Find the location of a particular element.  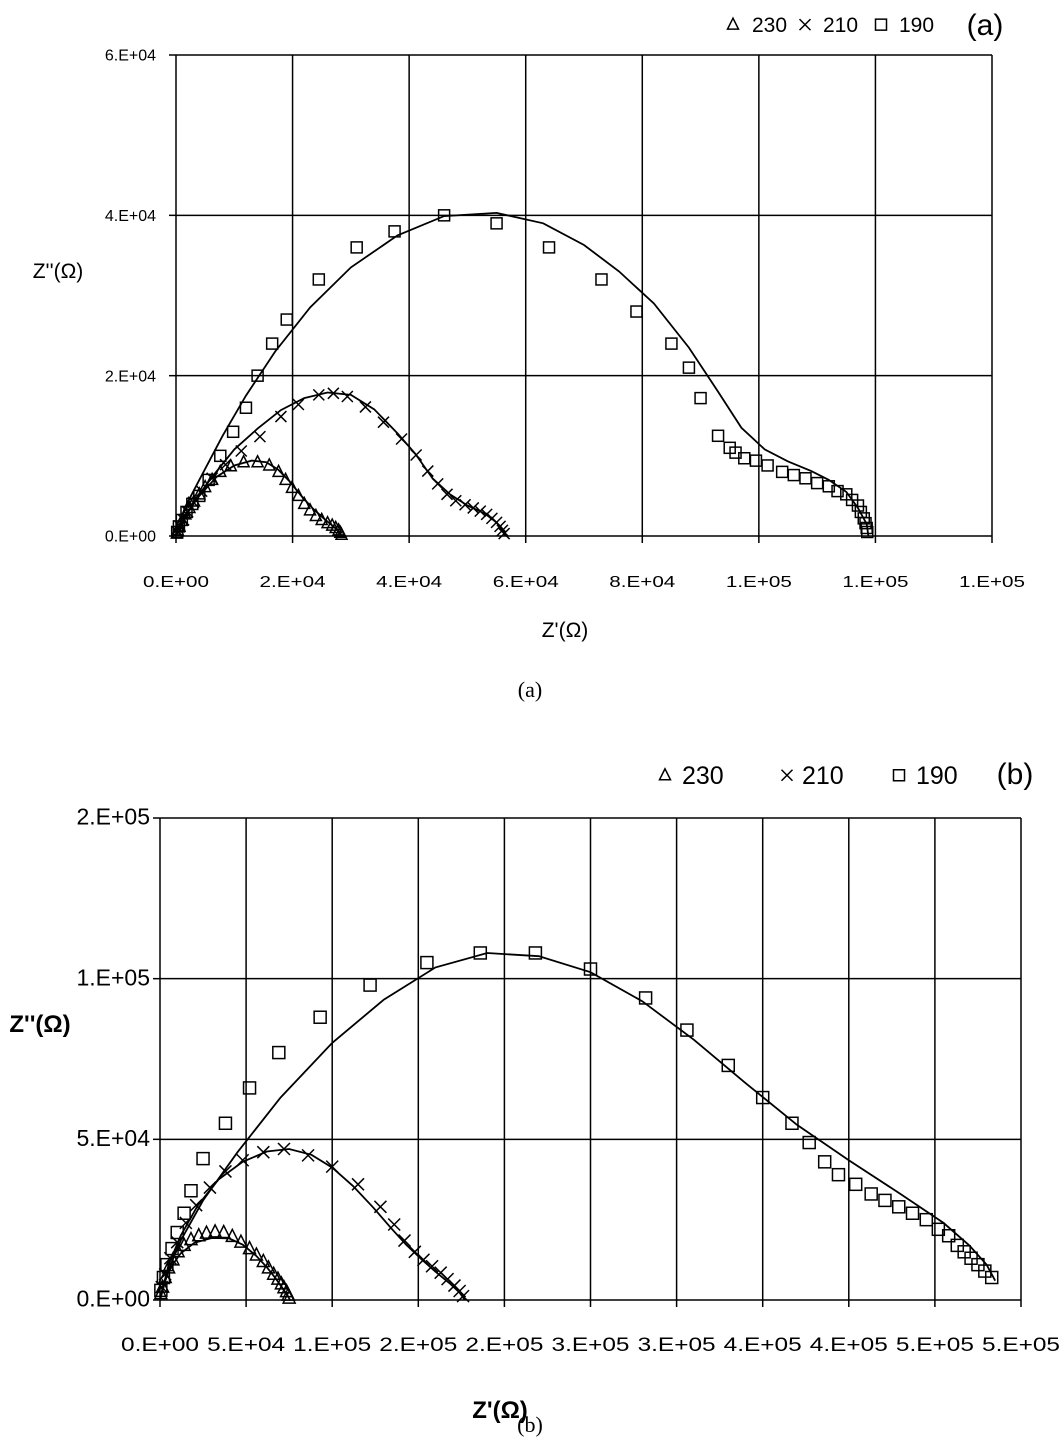

panel-b-legend-label-190: 190 is located at coordinates (937, 776).